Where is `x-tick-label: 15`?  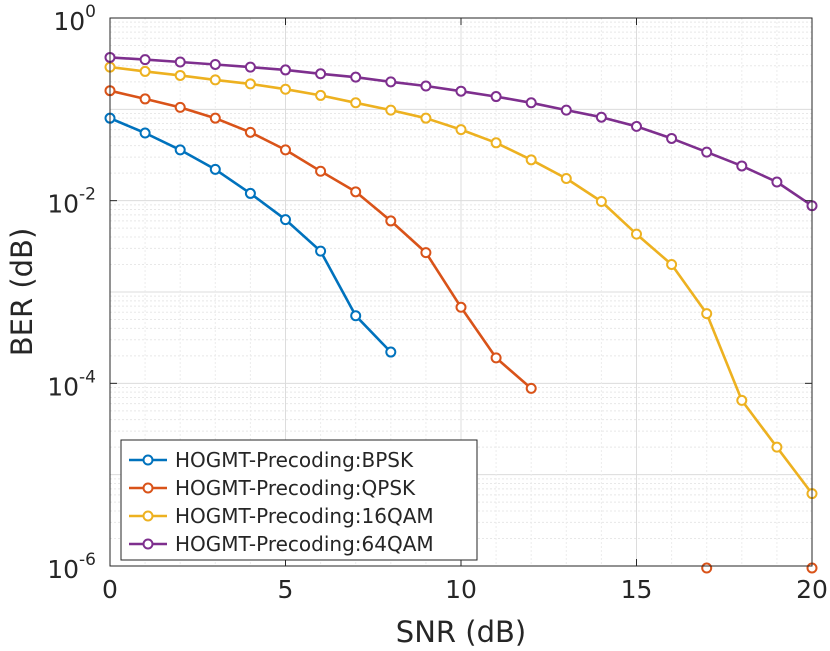
x-tick-label: 15 is located at coordinates (637, 589).